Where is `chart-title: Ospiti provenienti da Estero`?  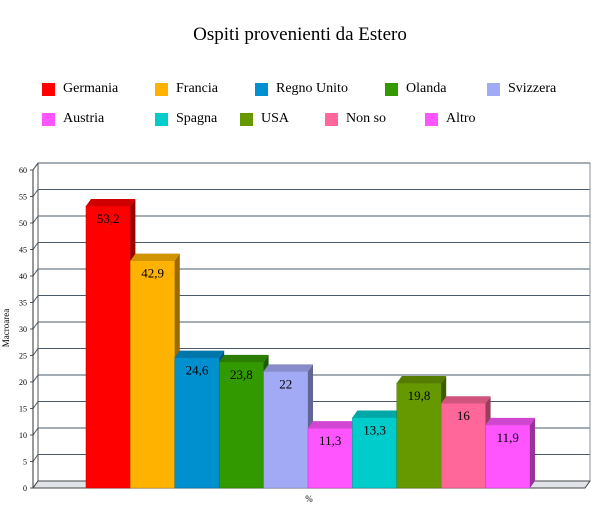
chart-title: Ospiti provenienti da Estero is located at coordinates (300, 34).